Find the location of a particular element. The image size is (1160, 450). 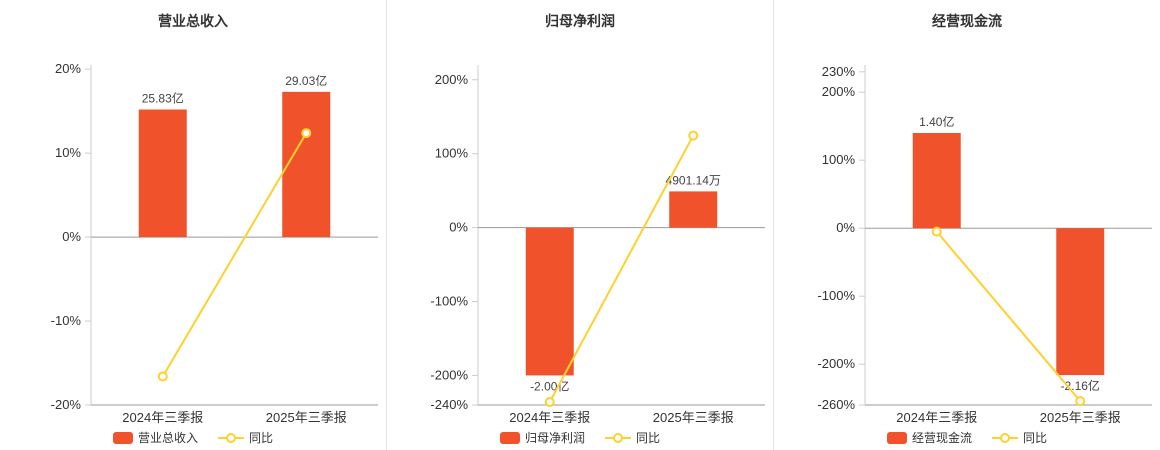

y-tick-label: 20% is located at coordinates (68, 68).